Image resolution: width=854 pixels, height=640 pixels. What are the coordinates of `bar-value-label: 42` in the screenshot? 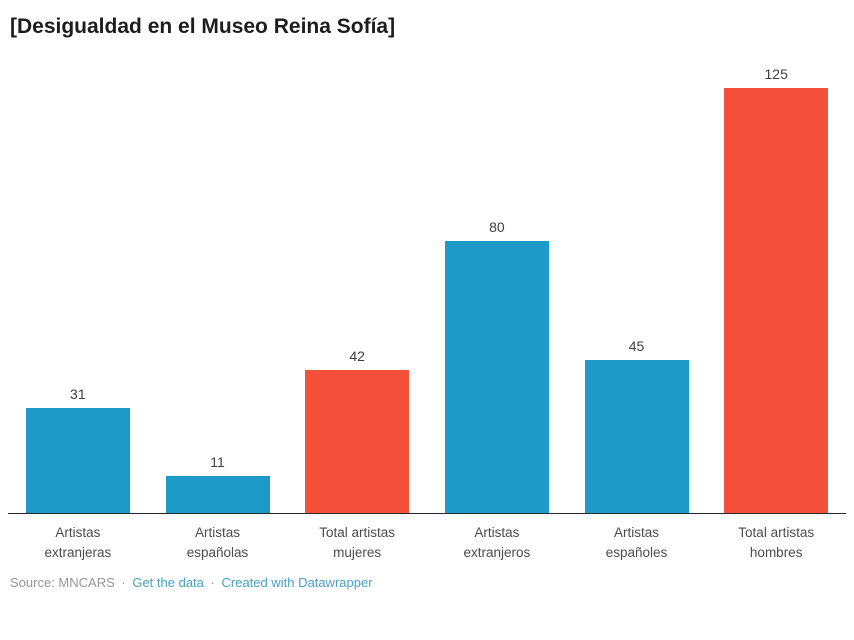 It's located at (357, 356).